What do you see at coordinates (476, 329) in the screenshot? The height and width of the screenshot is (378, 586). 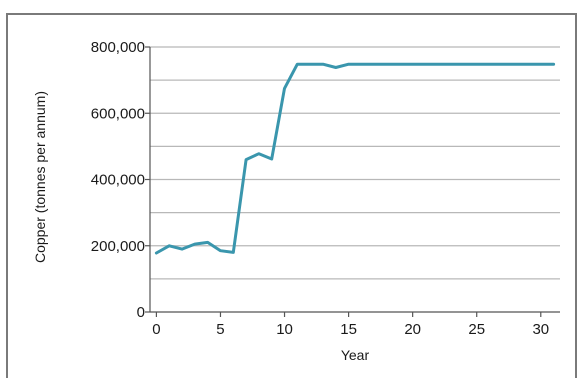 I see `x-tick-label: 25` at bounding box center [476, 329].